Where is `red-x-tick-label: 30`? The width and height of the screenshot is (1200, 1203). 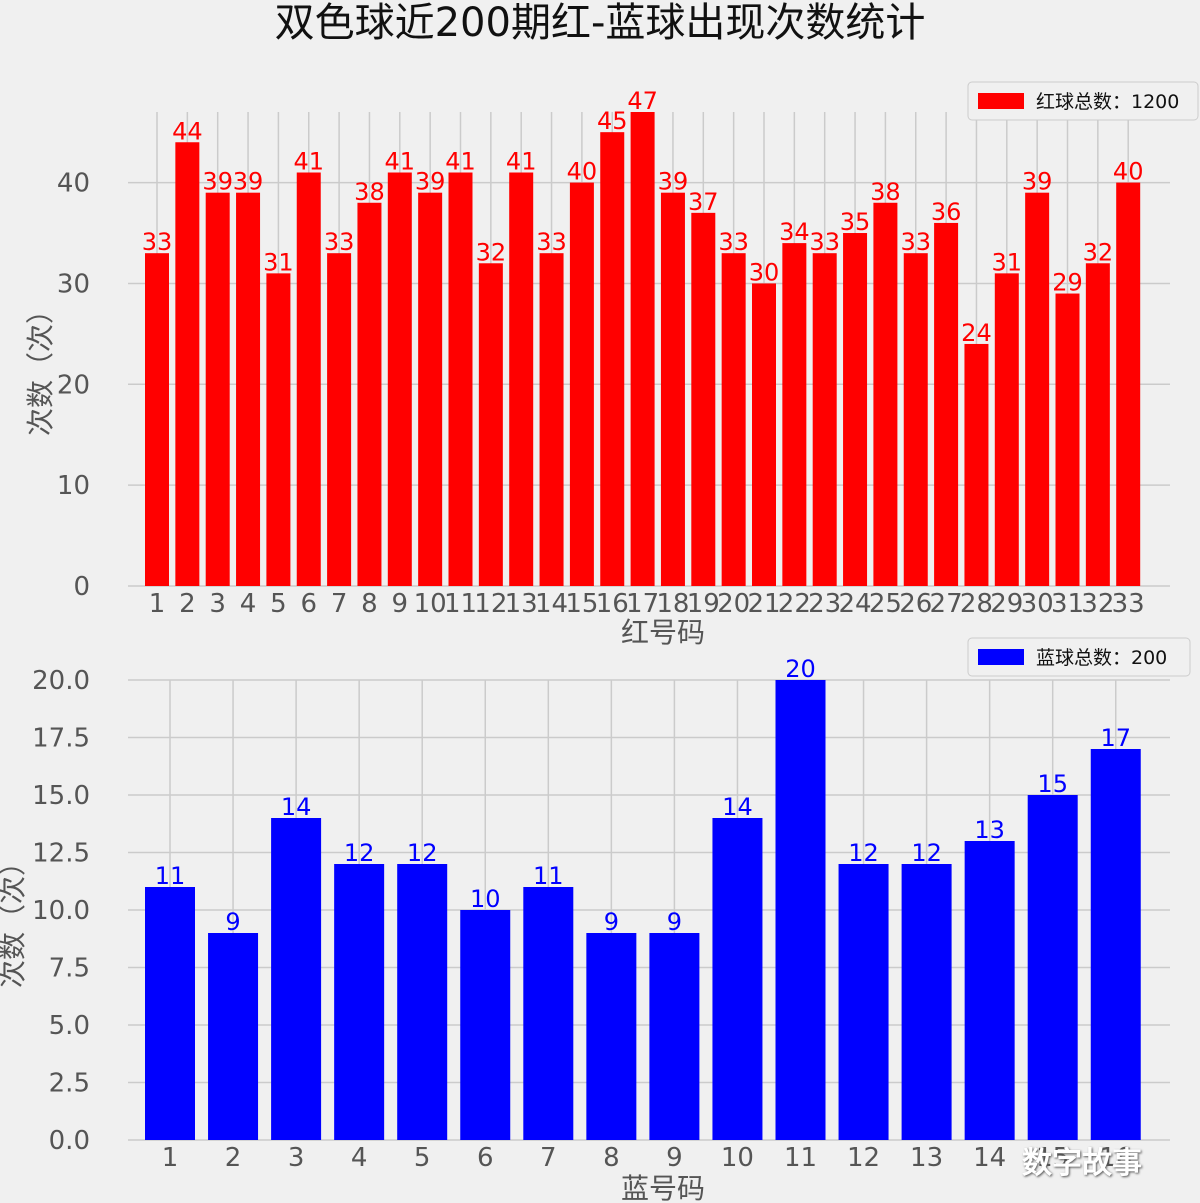
red-x-tick-label: 30 is located at coordinates (1037, 604).